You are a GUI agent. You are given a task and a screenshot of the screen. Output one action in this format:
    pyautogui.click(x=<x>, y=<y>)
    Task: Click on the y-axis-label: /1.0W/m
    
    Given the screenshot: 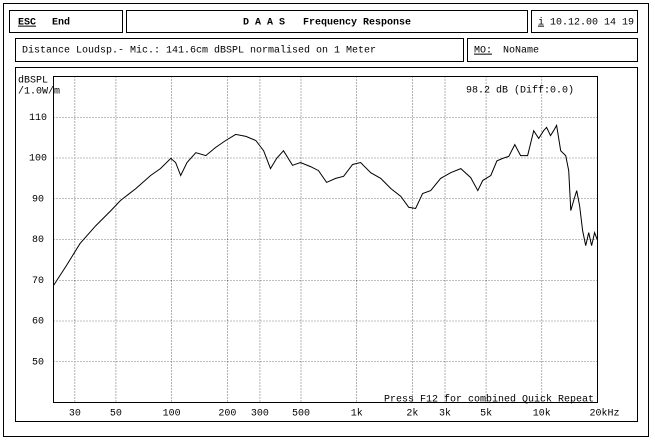 What is the action you would take?
    pyautogui.click(x=39, y=92)
    